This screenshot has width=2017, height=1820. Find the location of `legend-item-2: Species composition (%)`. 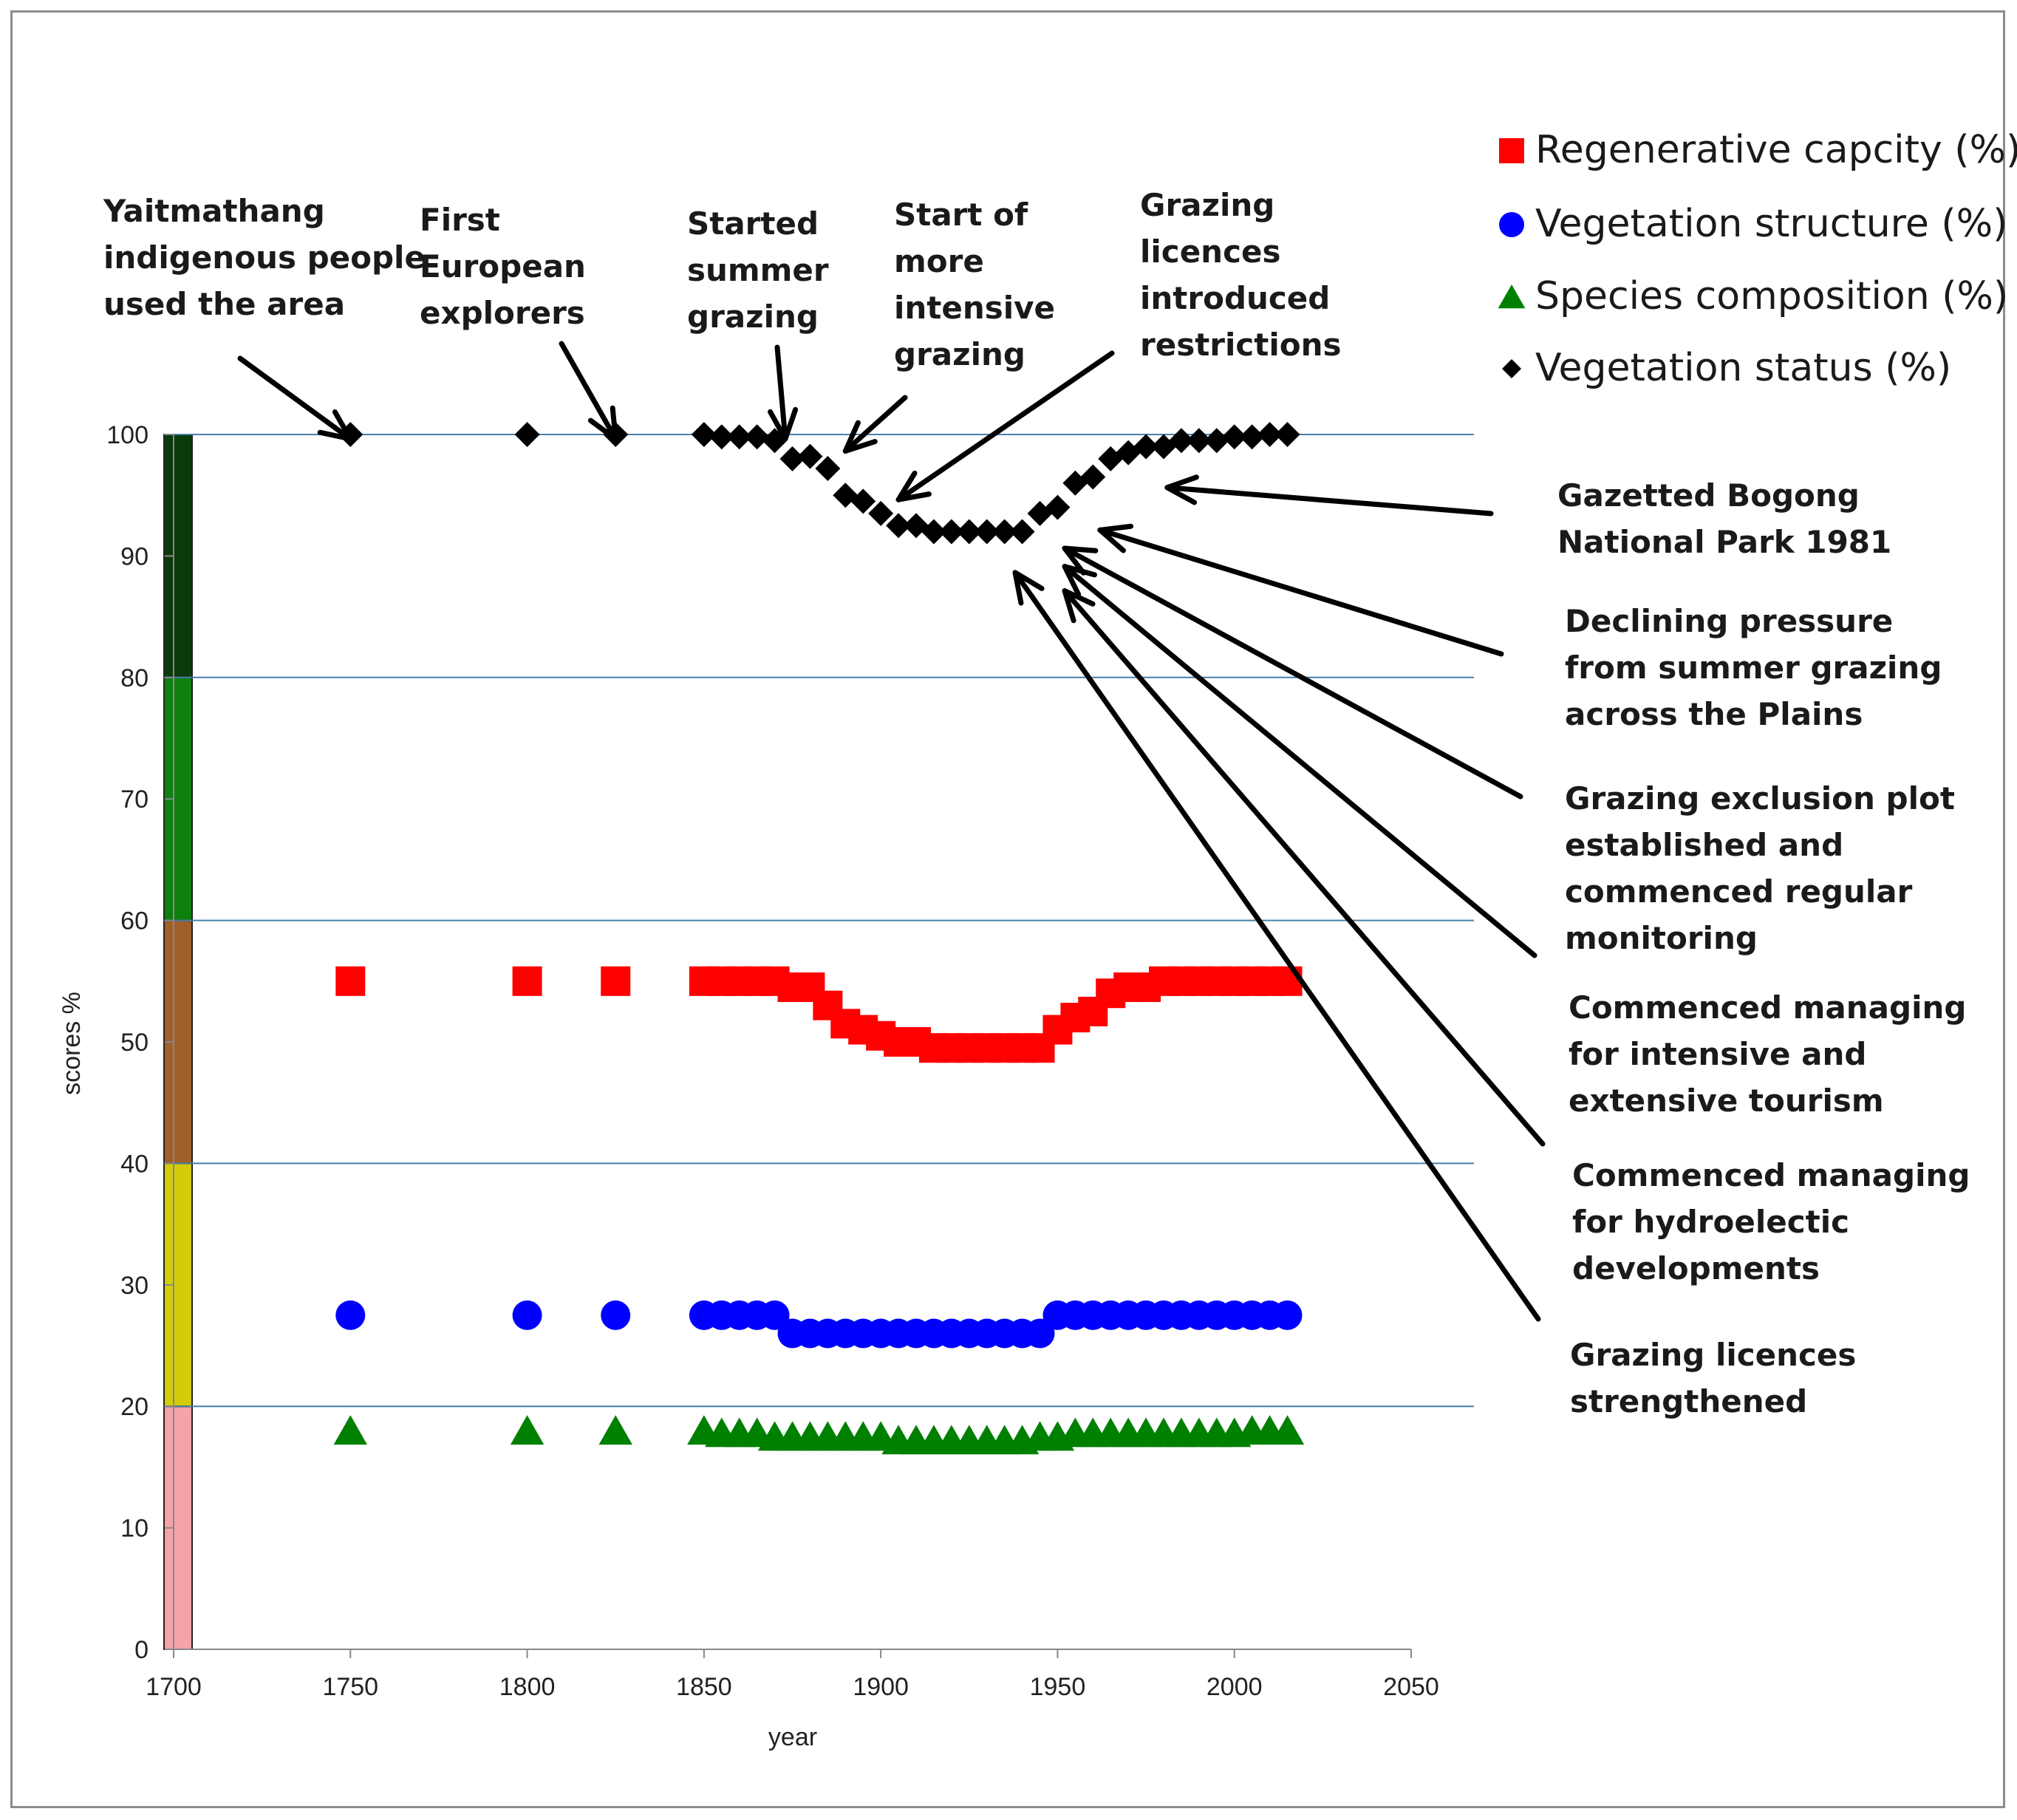

legend-item-2: Species composition (%) is located at coordinates (1753, 296).